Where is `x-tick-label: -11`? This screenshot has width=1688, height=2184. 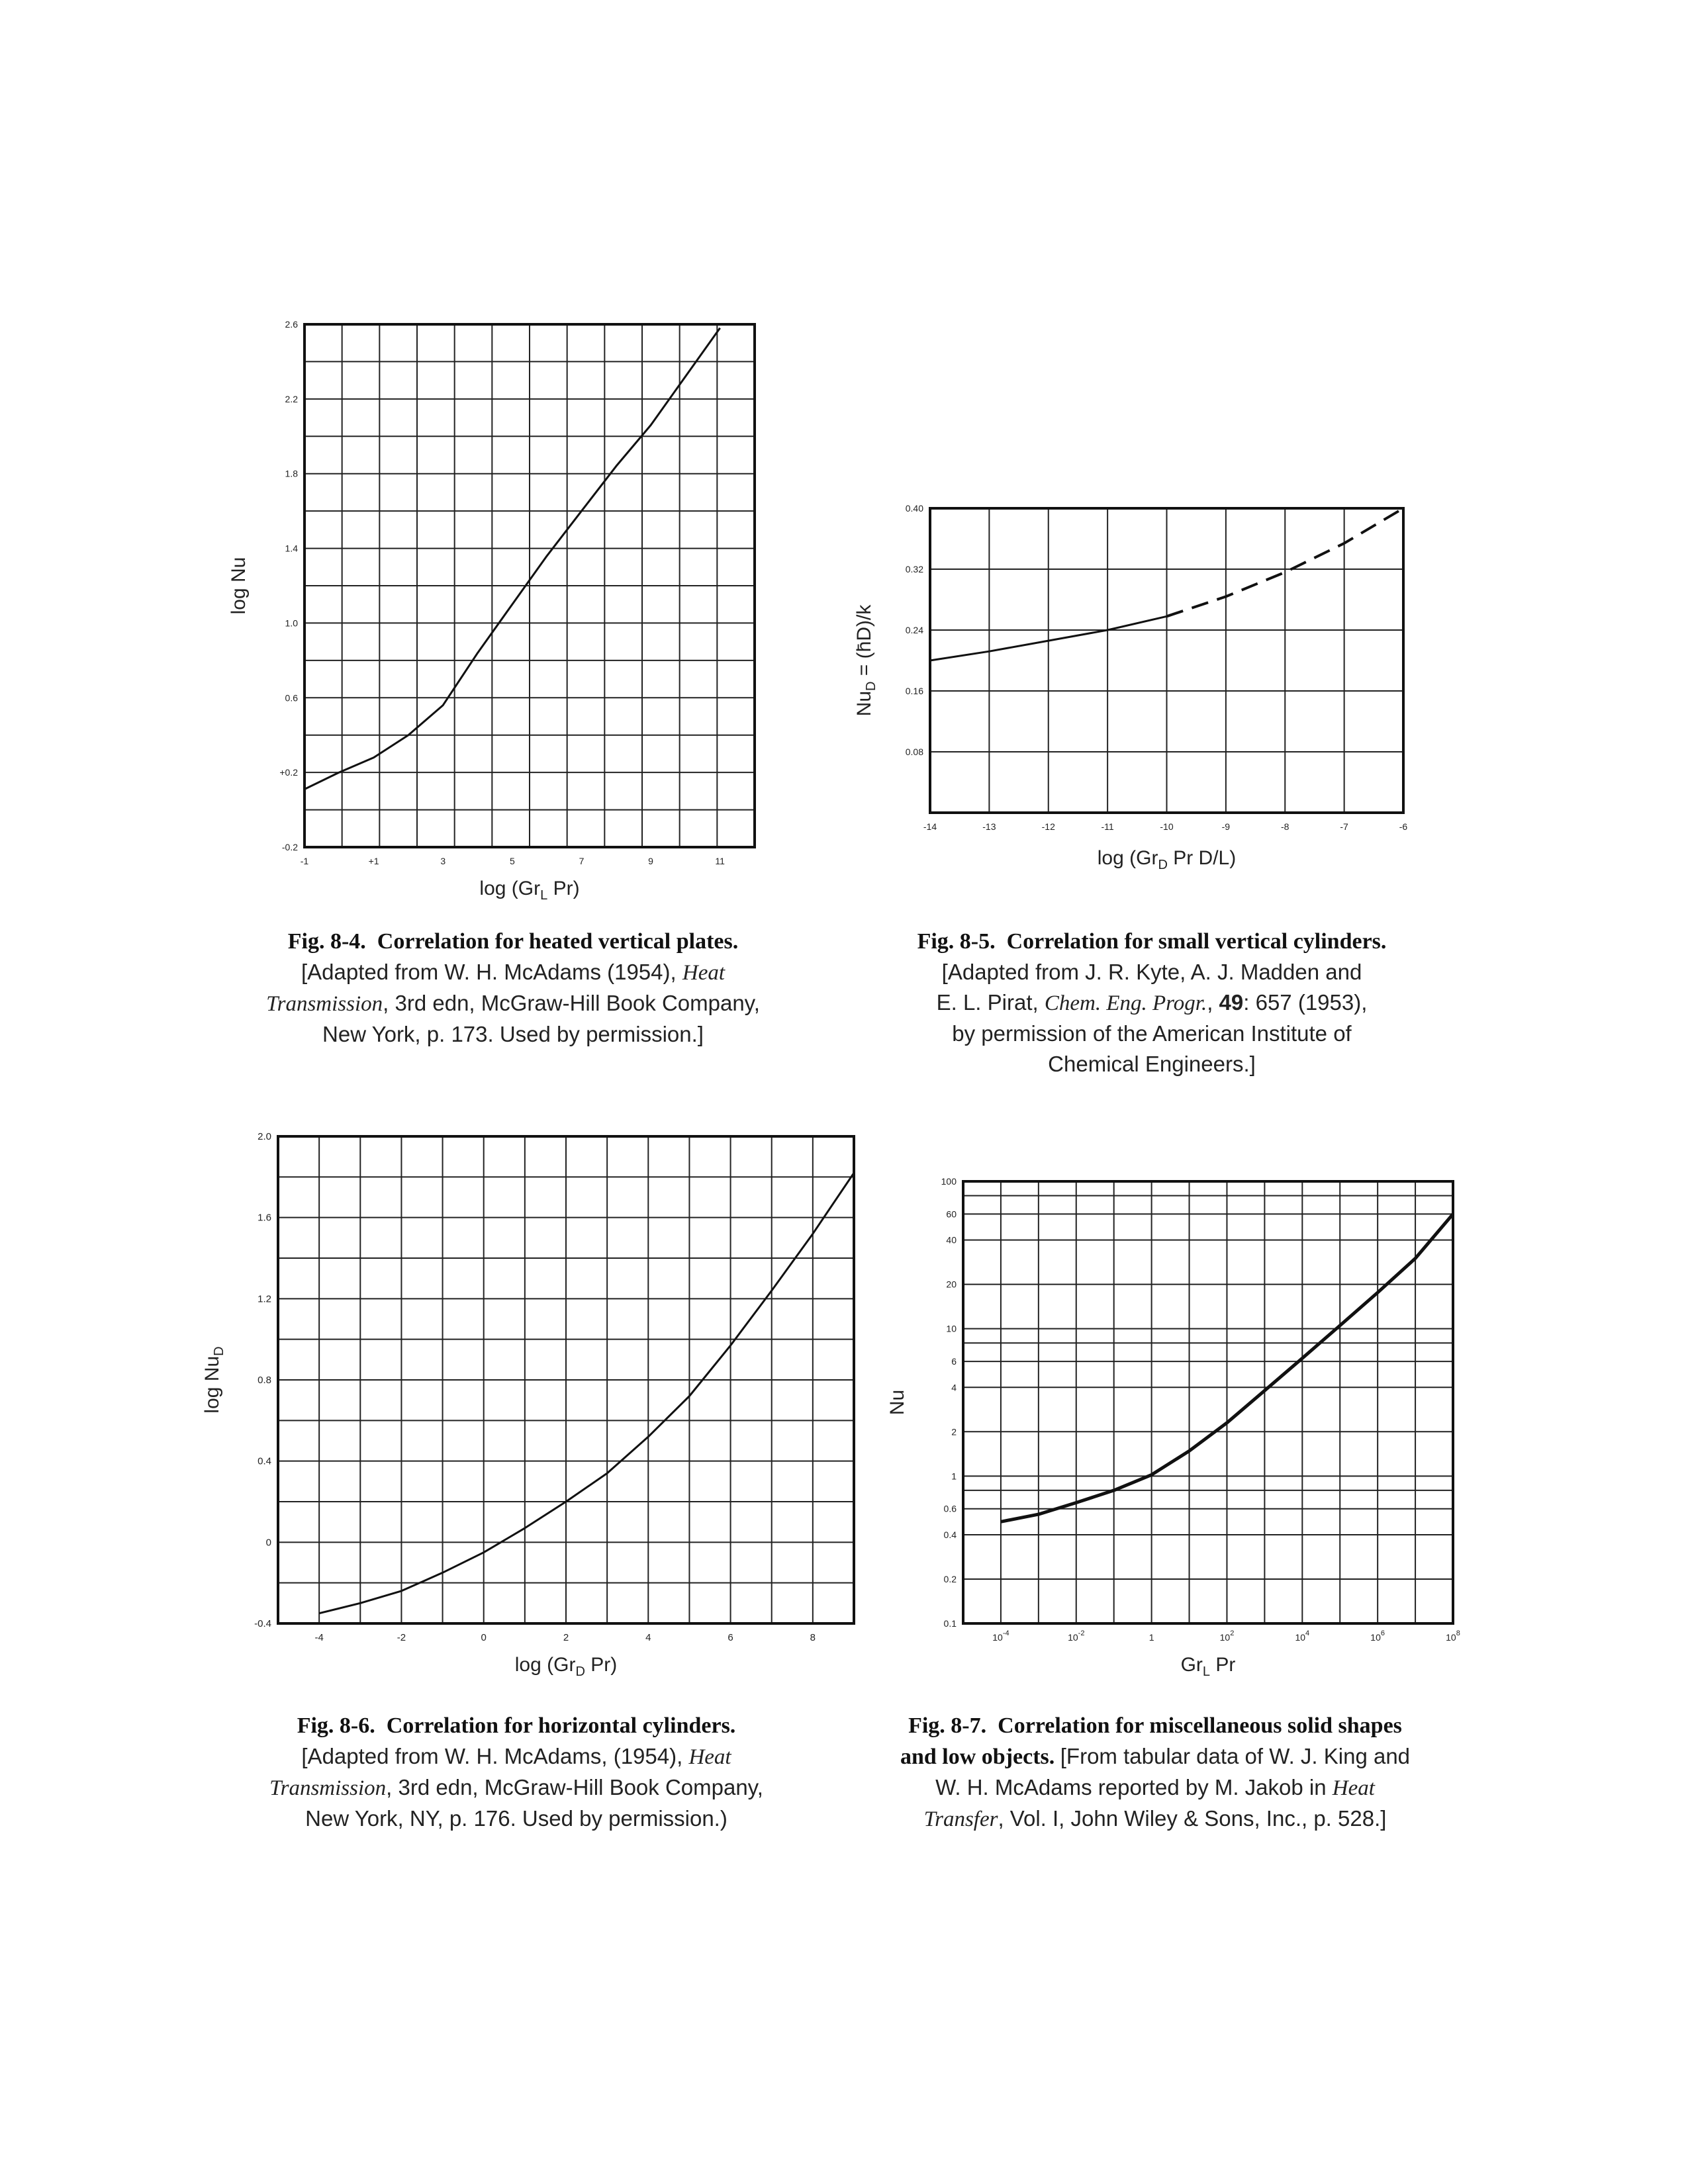
x-tick-label: -11 is located at coordinates (1108, 826).